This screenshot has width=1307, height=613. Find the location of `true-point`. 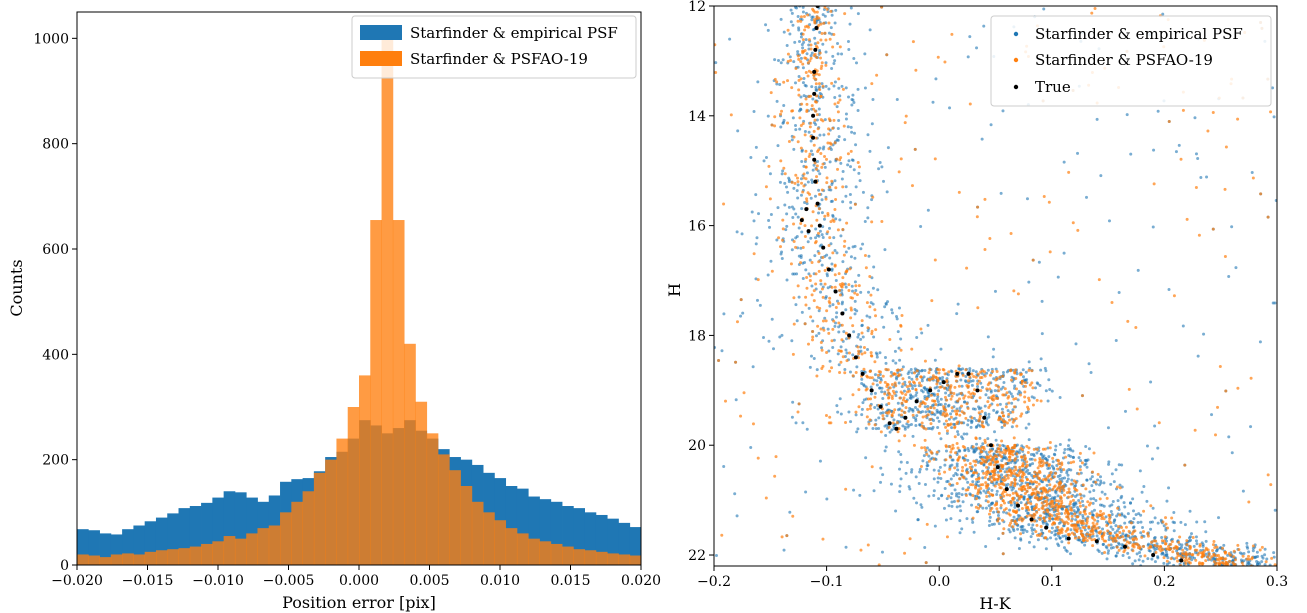

true-point is located at coordinates (808, 231).